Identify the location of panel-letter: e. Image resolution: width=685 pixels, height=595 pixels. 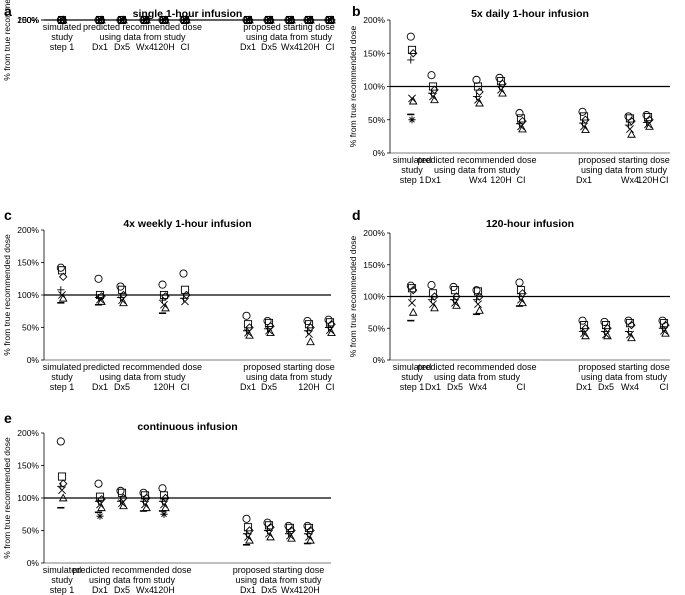
(8, 418).